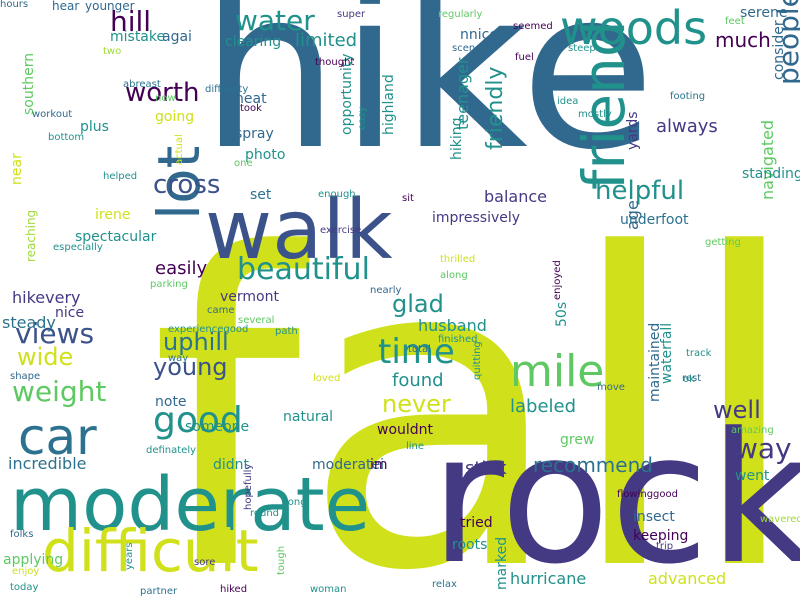 Image resolution: width=800 pixels, height=600 pixels. What do you see at coordinates (254, 134) in the screenshot?
I see `word-59: spray` at bounding box center [254, 134].